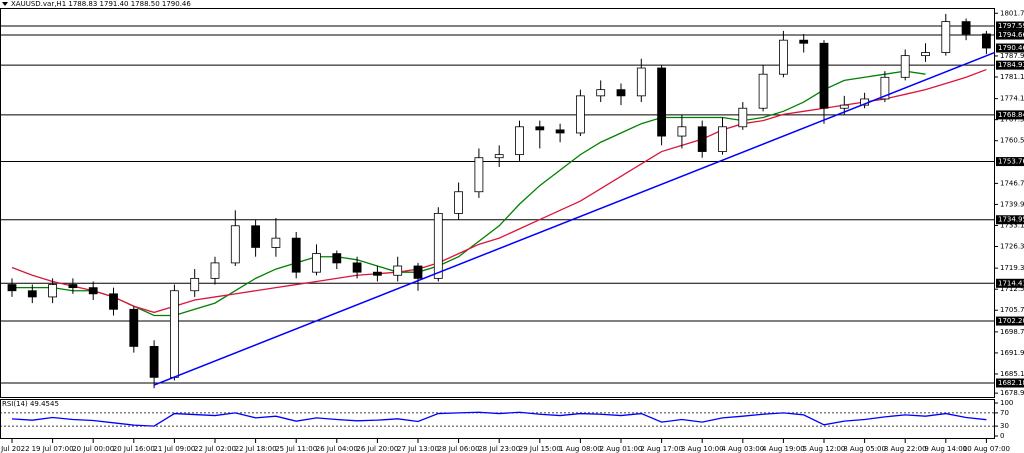 This screenshot has width=1024, height=453. I want to click on x-tick-label: 19 Jul 07:00, so click(53, 449).